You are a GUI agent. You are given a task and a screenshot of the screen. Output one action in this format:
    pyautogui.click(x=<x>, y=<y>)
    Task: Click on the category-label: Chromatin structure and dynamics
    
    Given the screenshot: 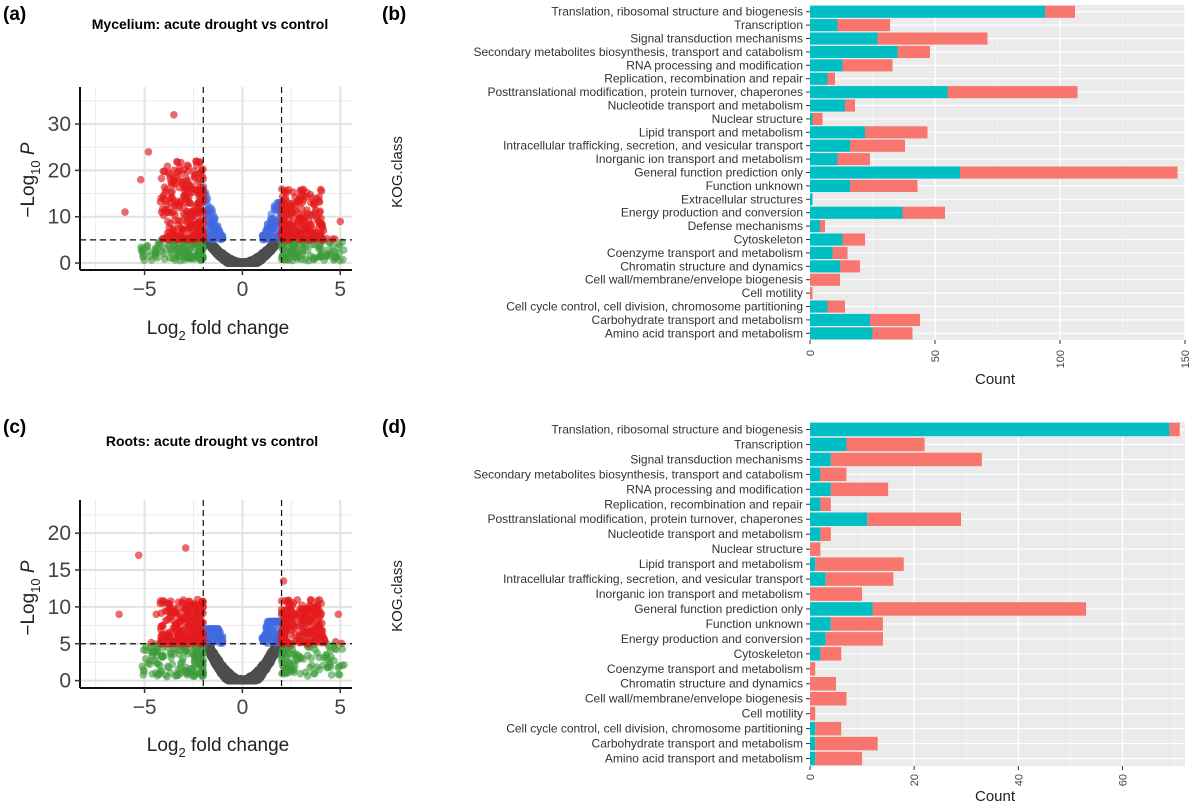 What is the action you would take?
    pyautogui.click(x=711, y=266)
    